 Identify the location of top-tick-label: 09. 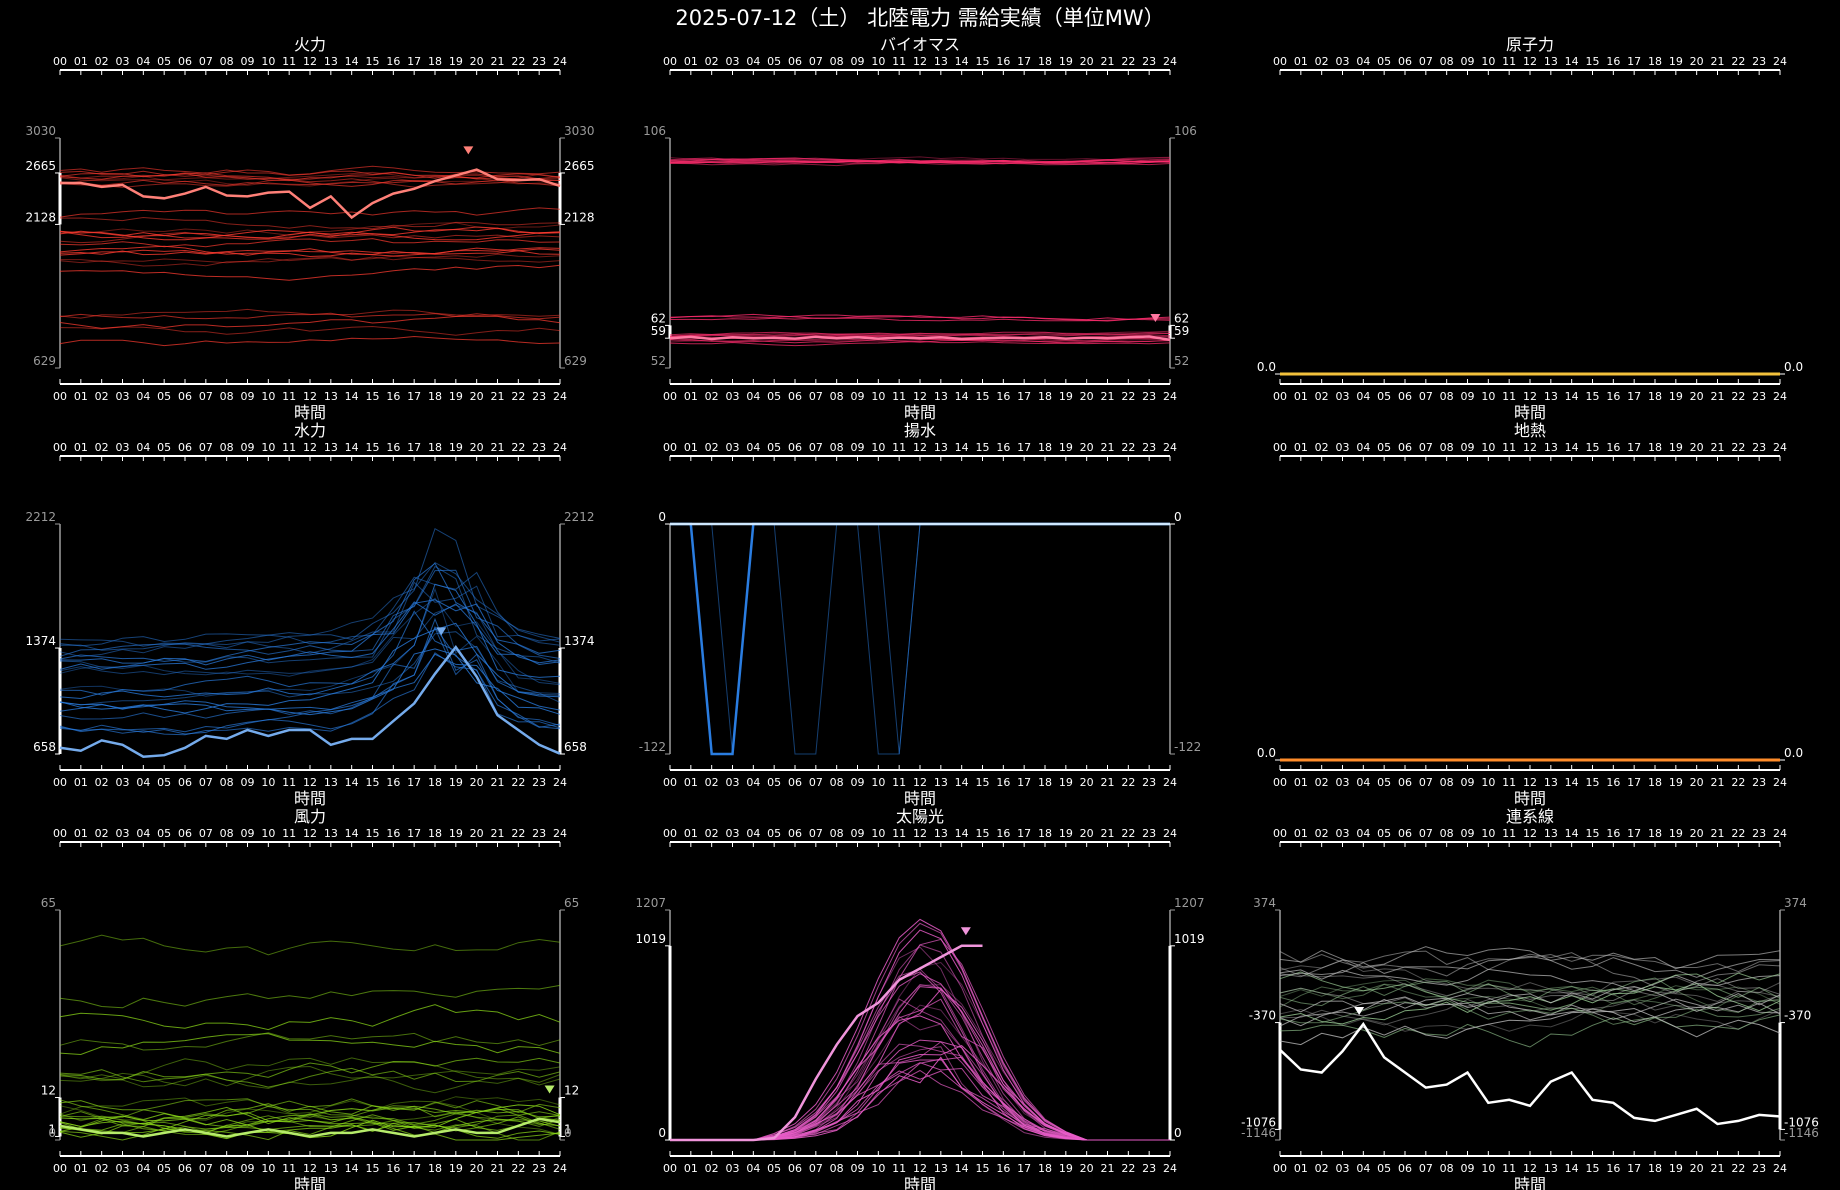
(858, 833).